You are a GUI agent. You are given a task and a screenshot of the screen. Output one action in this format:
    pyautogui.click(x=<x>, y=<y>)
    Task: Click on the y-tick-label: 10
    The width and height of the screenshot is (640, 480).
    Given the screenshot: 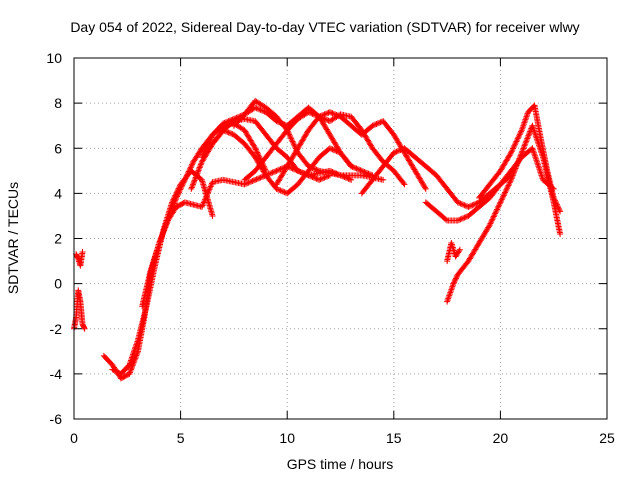 What is the action you would take?
    pyautogui.click(x=54, y=58)
    